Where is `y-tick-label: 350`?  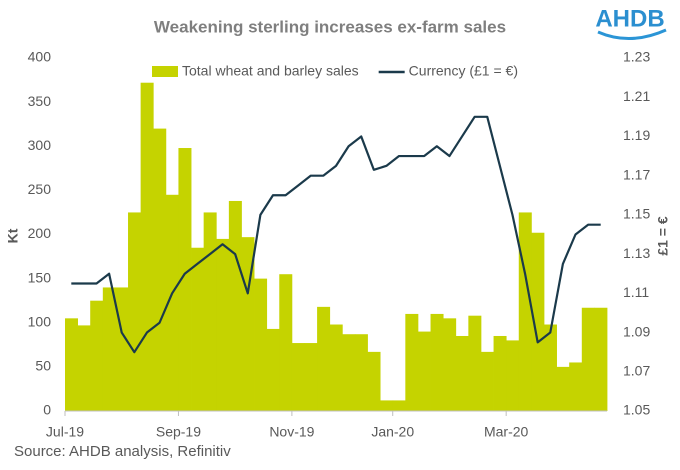
y-tick-label: 350 is located at coordinates (40, 101).